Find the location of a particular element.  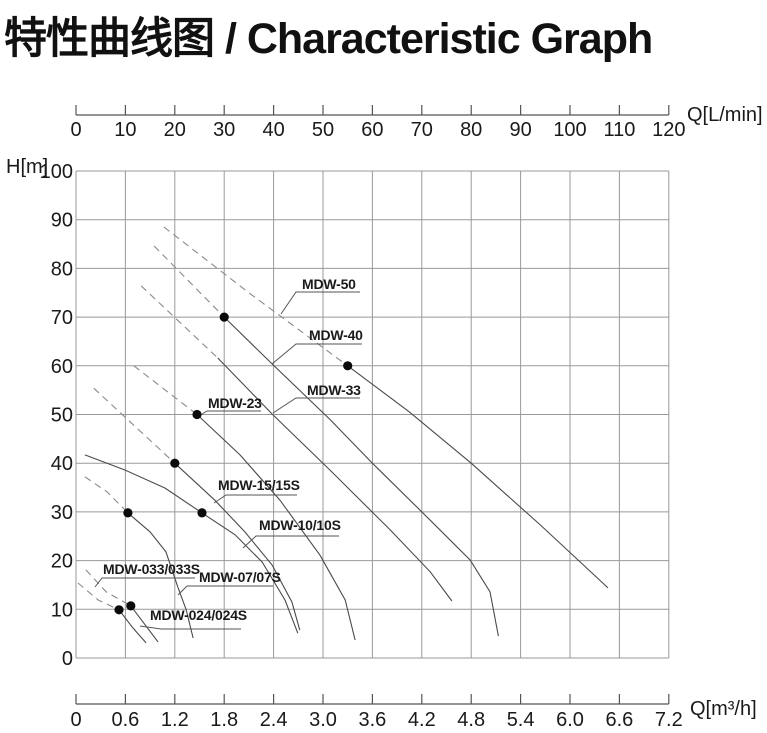

bottom-axis-tick-label: 1.2 is located at coordinates (175, 720).